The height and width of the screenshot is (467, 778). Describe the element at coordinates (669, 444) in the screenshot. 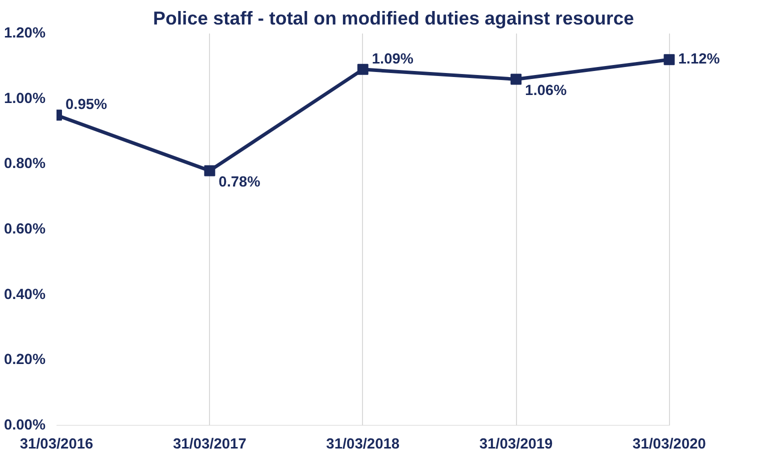

I see `x-tick-label: 31/03/2020` at that location.